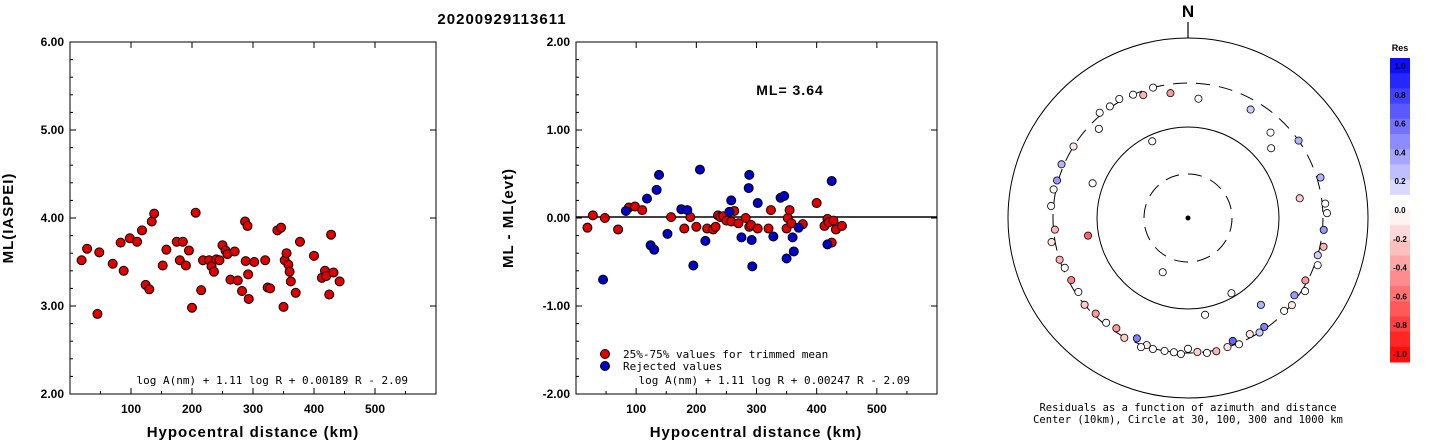 The image size is (1437, 441). I want to click on plot1-xtick-label: 500, so click(375, 409).